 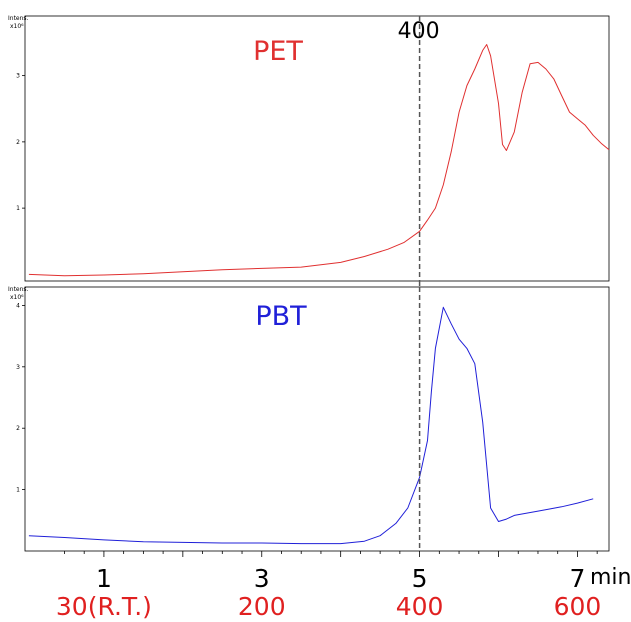 I want to click on x-tick-label: 7, so click(x=577, y=578).